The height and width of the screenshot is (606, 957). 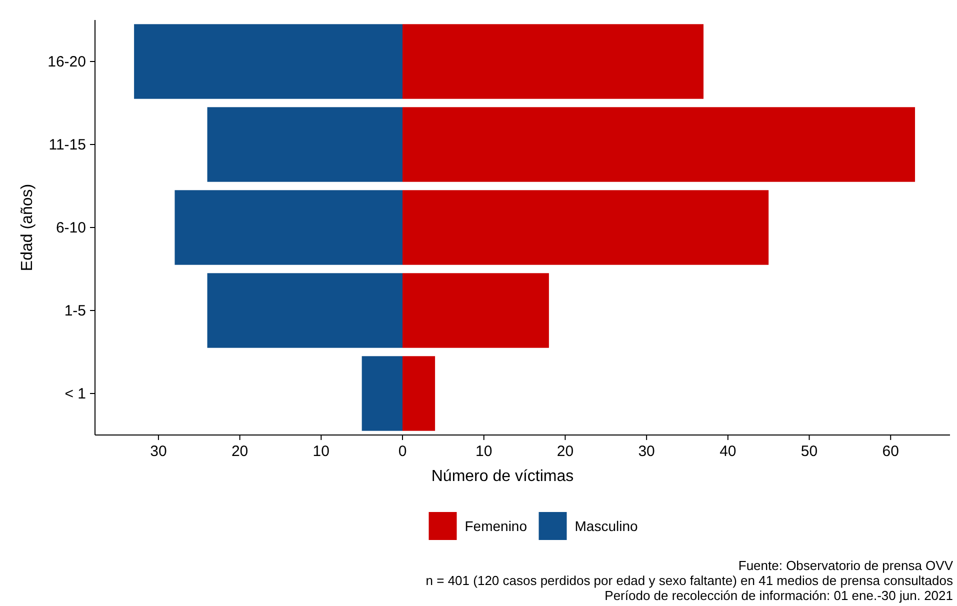 I want to click on y-tick-label: < 1, so click(x=75, y=394).